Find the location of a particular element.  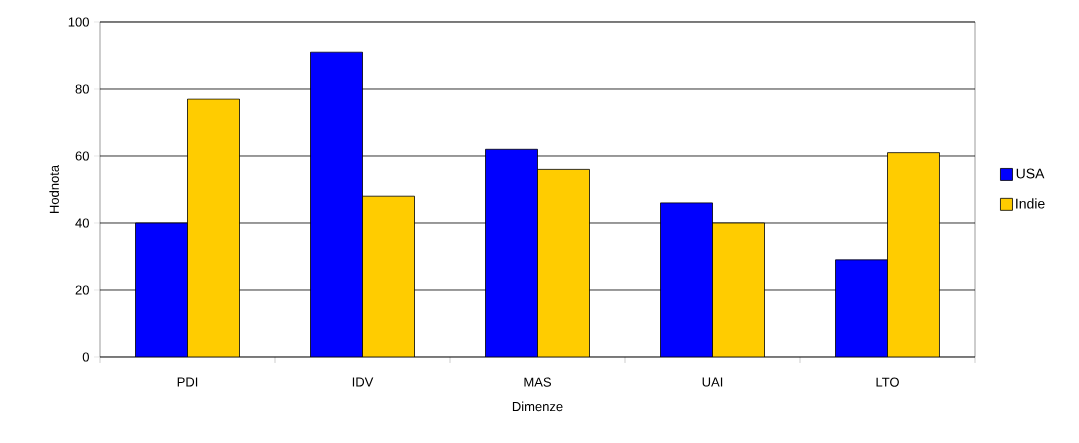

y-tick-label: 100 is located at coordinates (78, 22).